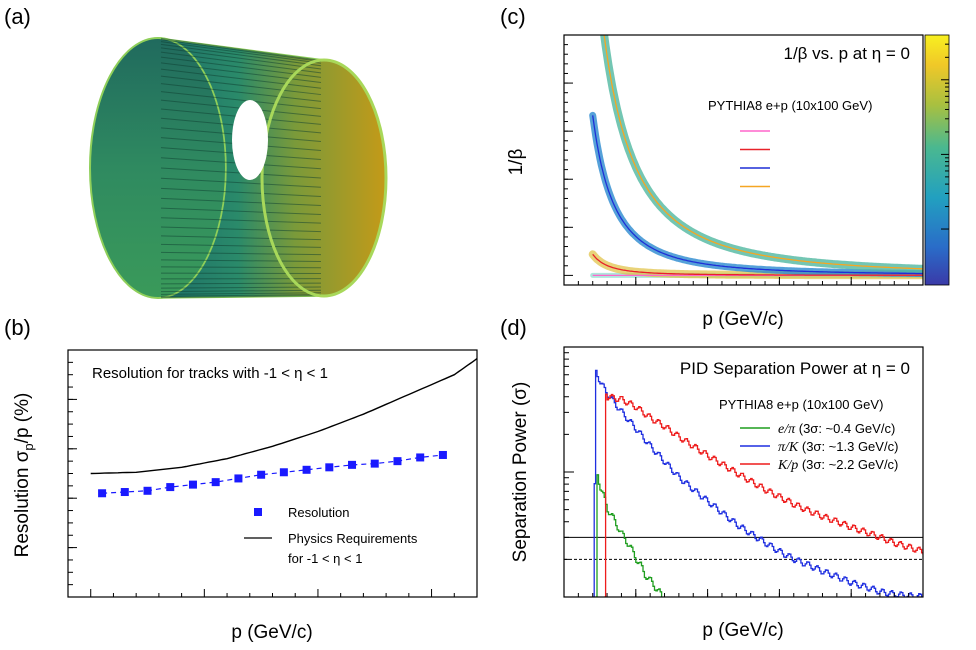 This screenshot has width=976, height=650. I want to click on xlabel-c: p (GeV/c), so click(742, 319).